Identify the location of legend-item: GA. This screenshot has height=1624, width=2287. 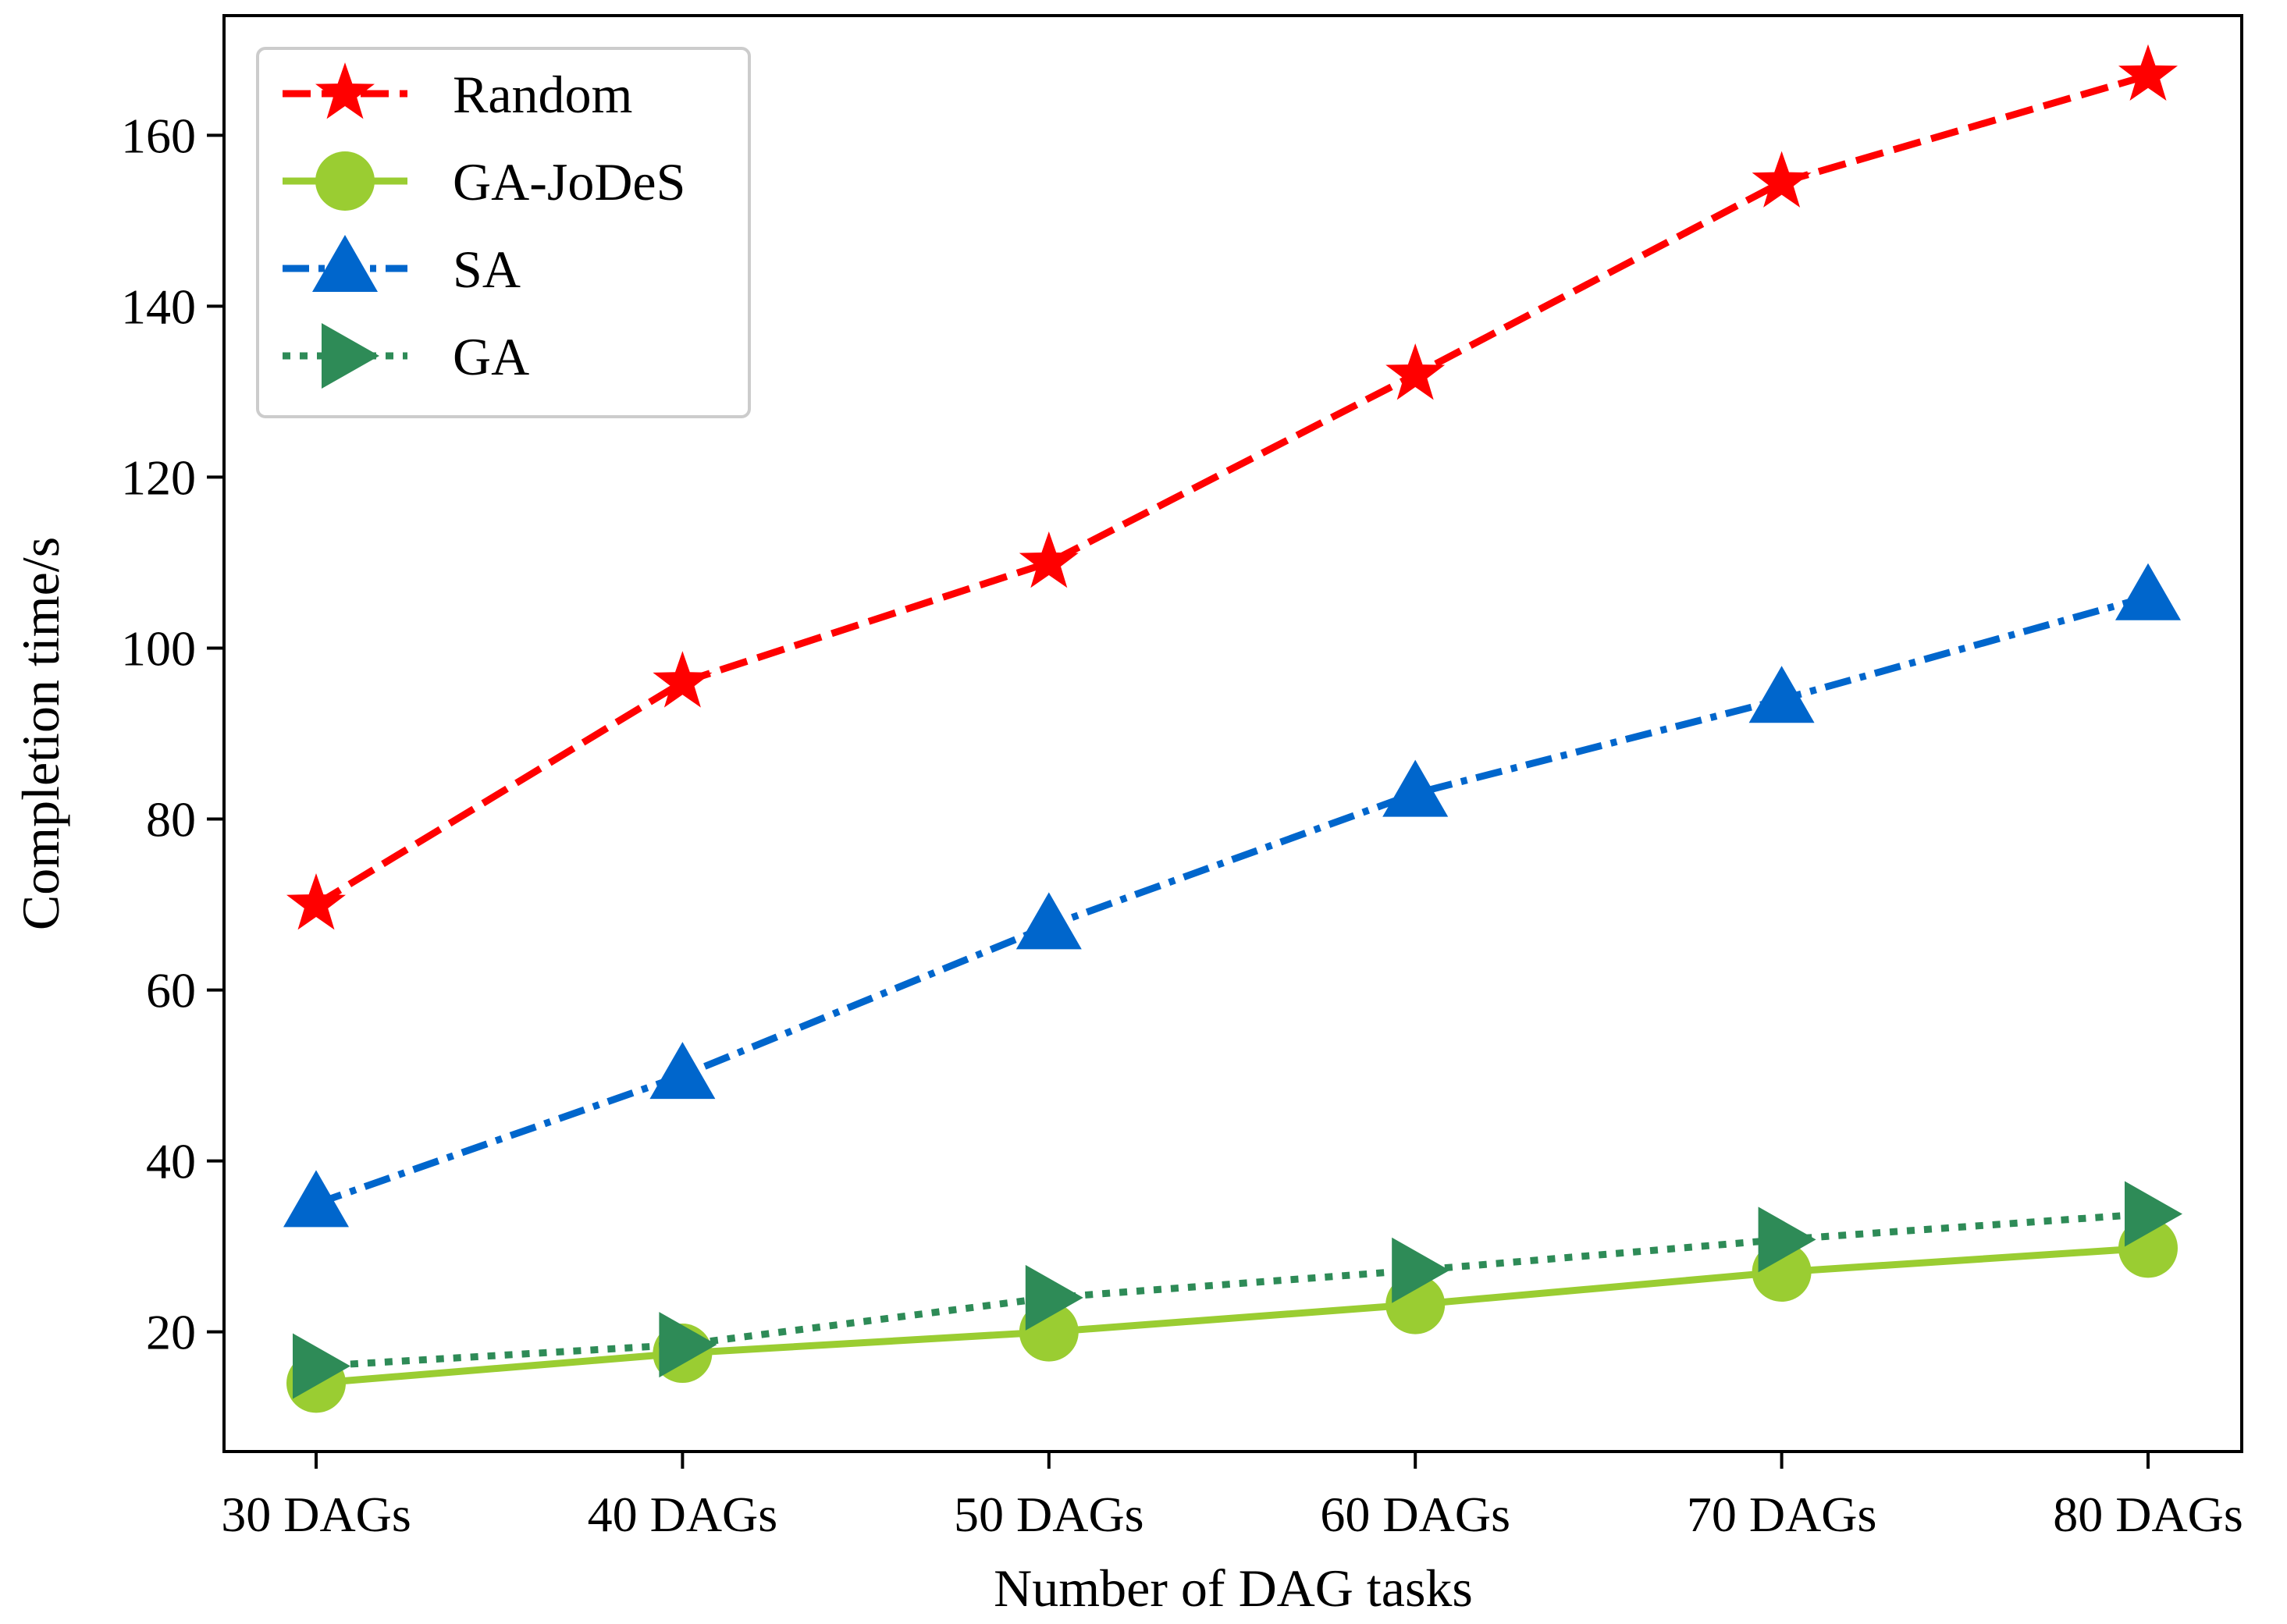
(406, 356).